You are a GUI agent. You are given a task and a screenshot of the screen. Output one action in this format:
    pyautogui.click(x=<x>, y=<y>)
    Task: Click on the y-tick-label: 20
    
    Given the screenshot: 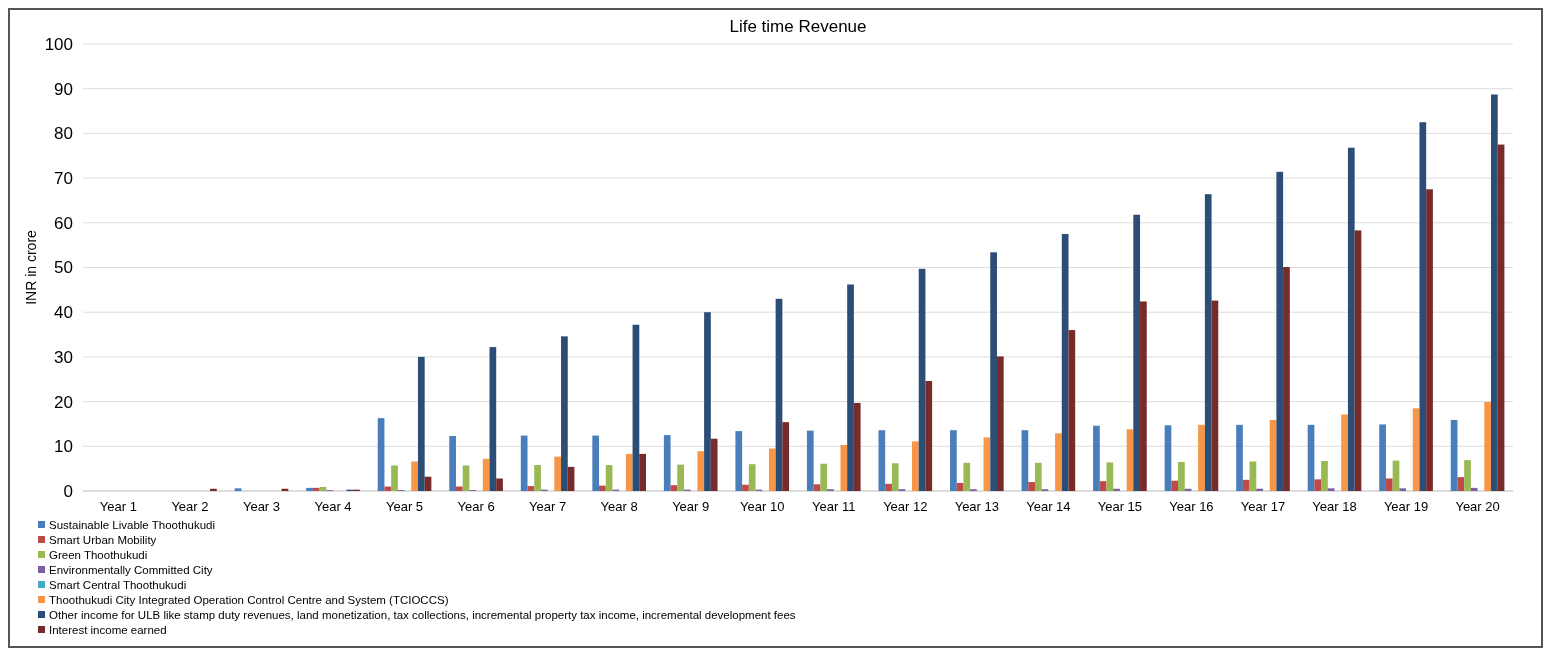 What is the action you would take?
    pyautogui.click(x=63, y=402)
    